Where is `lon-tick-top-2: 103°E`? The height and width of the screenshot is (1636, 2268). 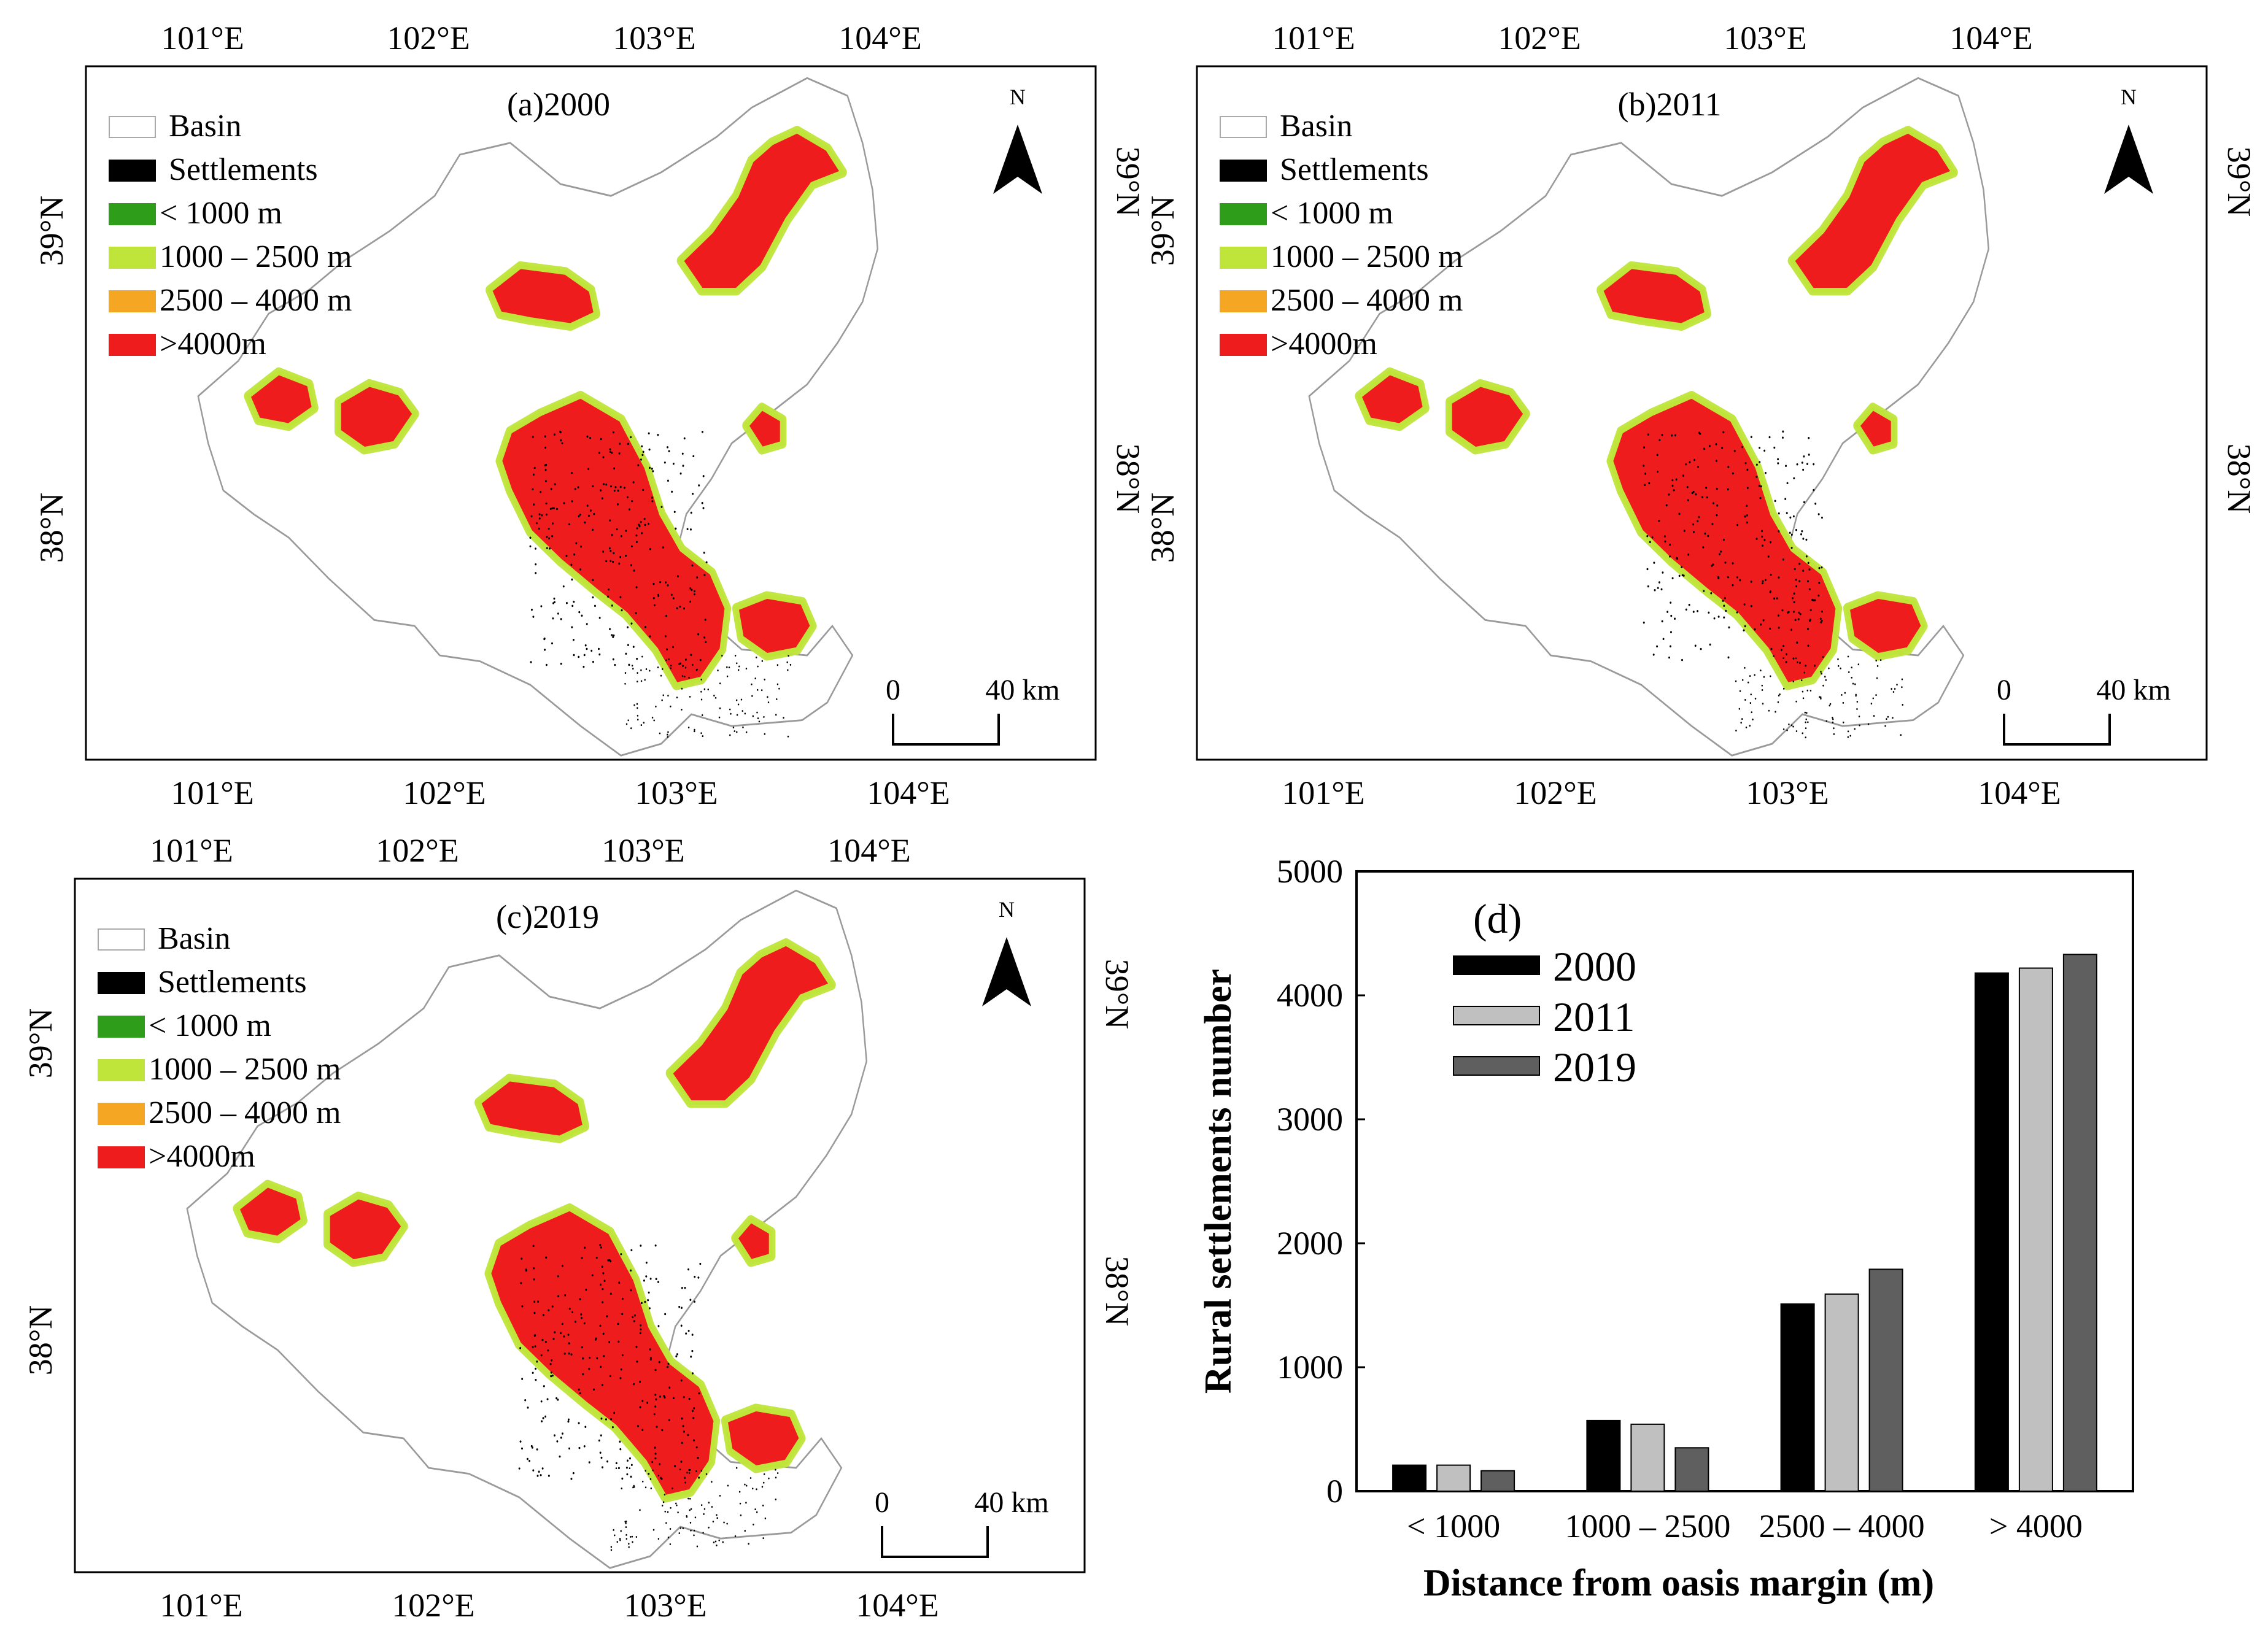
lon-tick-top-2: 103°E is located at coordinates (1766, 38).